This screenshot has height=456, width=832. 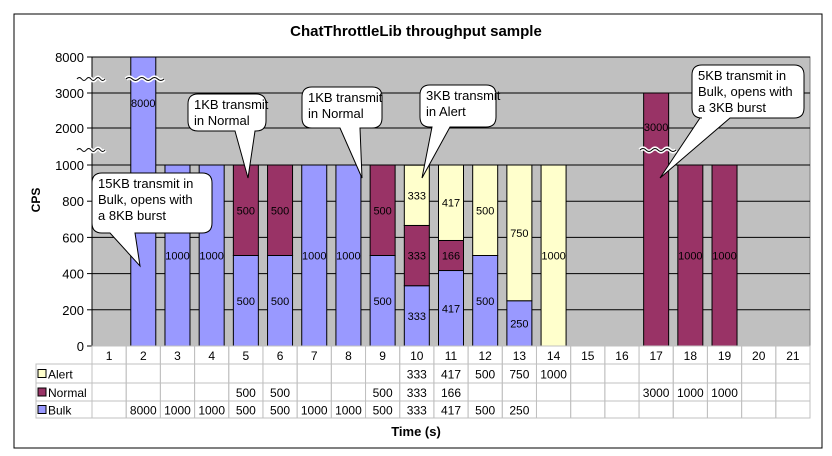 I want to click on legend-swatch-normal, so click(x=42, y=392).